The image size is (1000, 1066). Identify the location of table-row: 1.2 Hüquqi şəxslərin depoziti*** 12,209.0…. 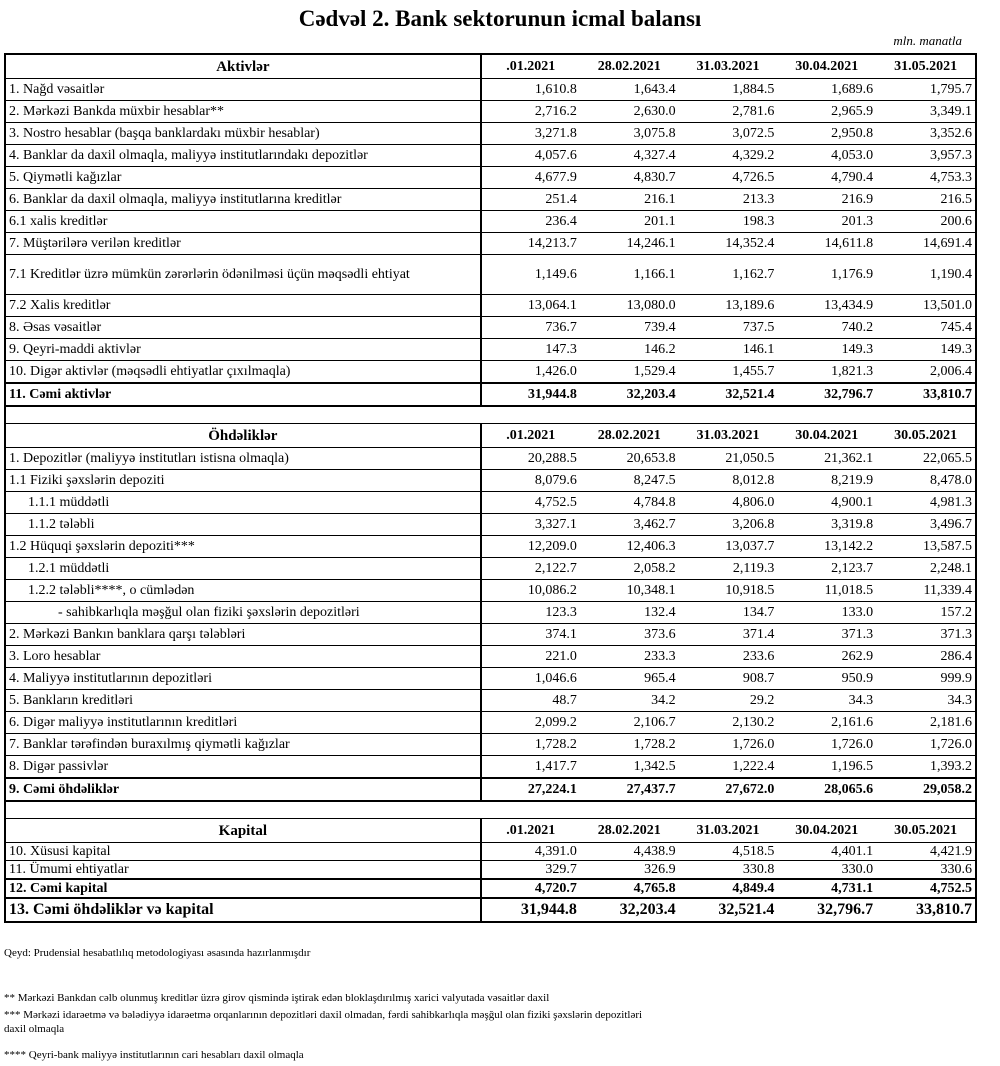
(490, 546).